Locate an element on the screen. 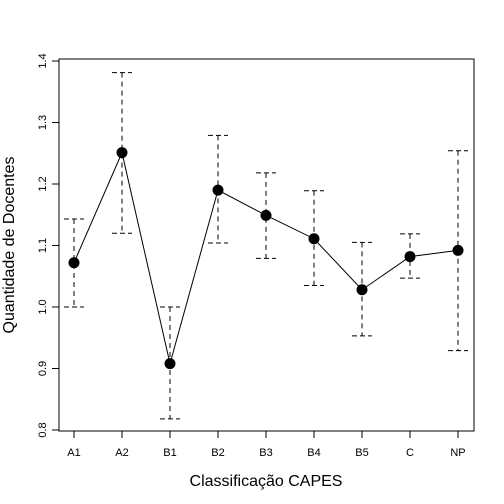 The width and height of the screenshot is (504, 504). point-B3 is located at coordinates (266, 215).